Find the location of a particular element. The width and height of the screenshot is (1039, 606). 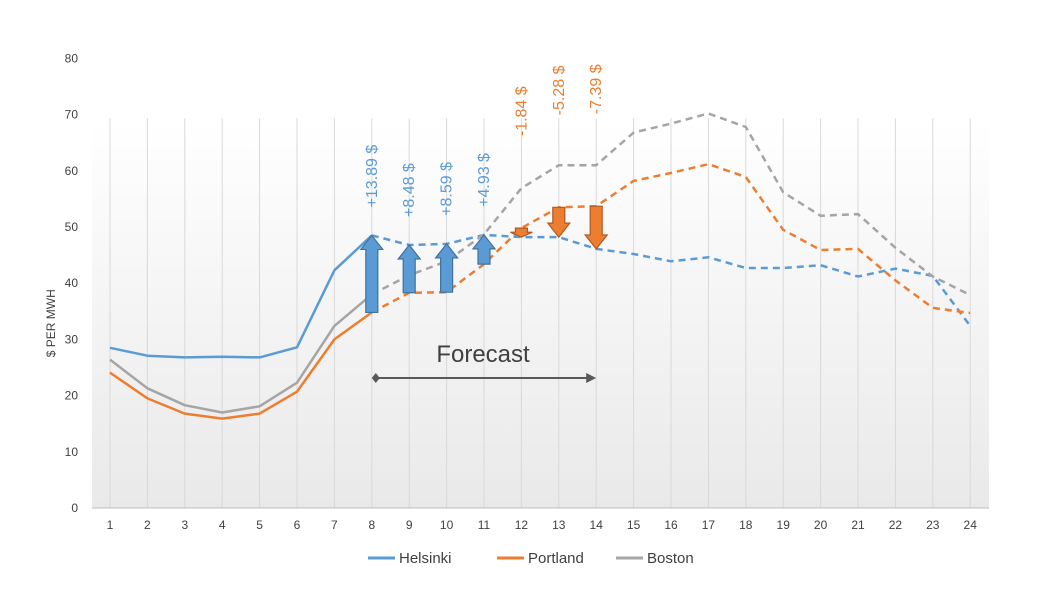

x-tick-label: 10 is located at coordinates (447, 525).